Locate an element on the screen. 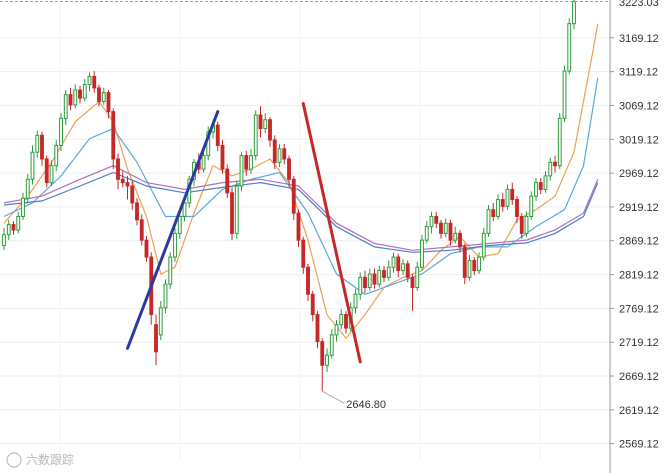 Image resolution: width=669 pixels, height=473 pixels. watermark: 六数跟踪 is located at coordinates (40, 460).